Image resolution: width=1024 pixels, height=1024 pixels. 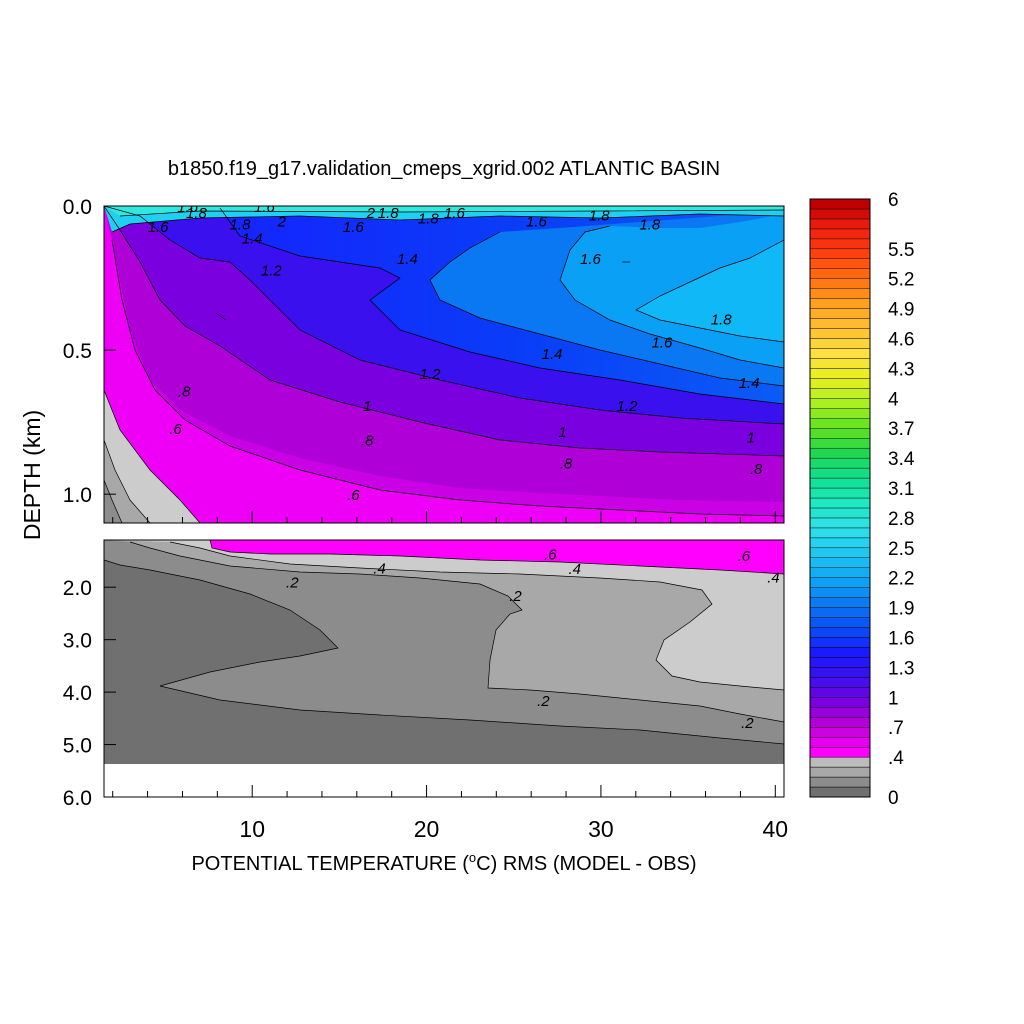 What do you see at coordinates (840, 772) in the screenshot?
I see `colorbar-swatch-gray` at bounding box center [840, 772].